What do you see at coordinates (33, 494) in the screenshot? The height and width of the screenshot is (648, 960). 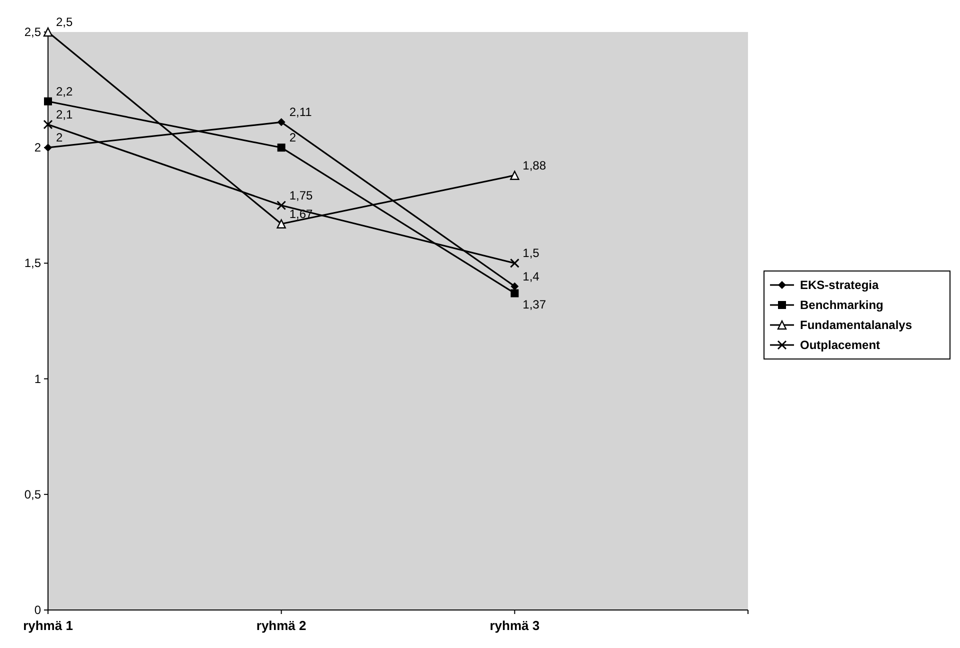 I see `y-tick-label: 0,5` at bounding box center [33, 494].